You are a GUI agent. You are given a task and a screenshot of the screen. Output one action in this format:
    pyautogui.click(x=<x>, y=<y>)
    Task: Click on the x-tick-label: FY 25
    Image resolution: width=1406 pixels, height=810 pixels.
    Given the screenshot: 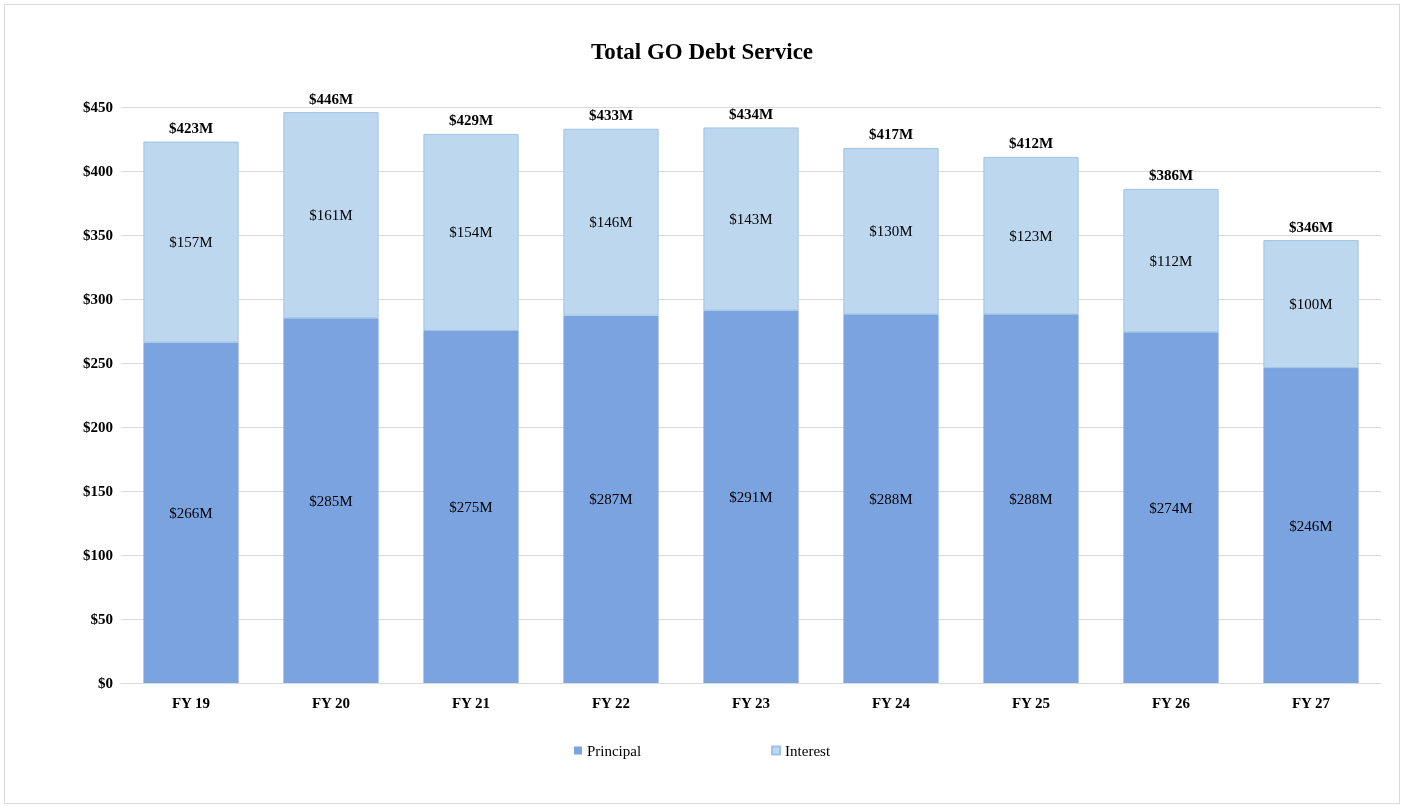 What is the action you would take?
    pyautogui.click(x=1031, y=702)
    